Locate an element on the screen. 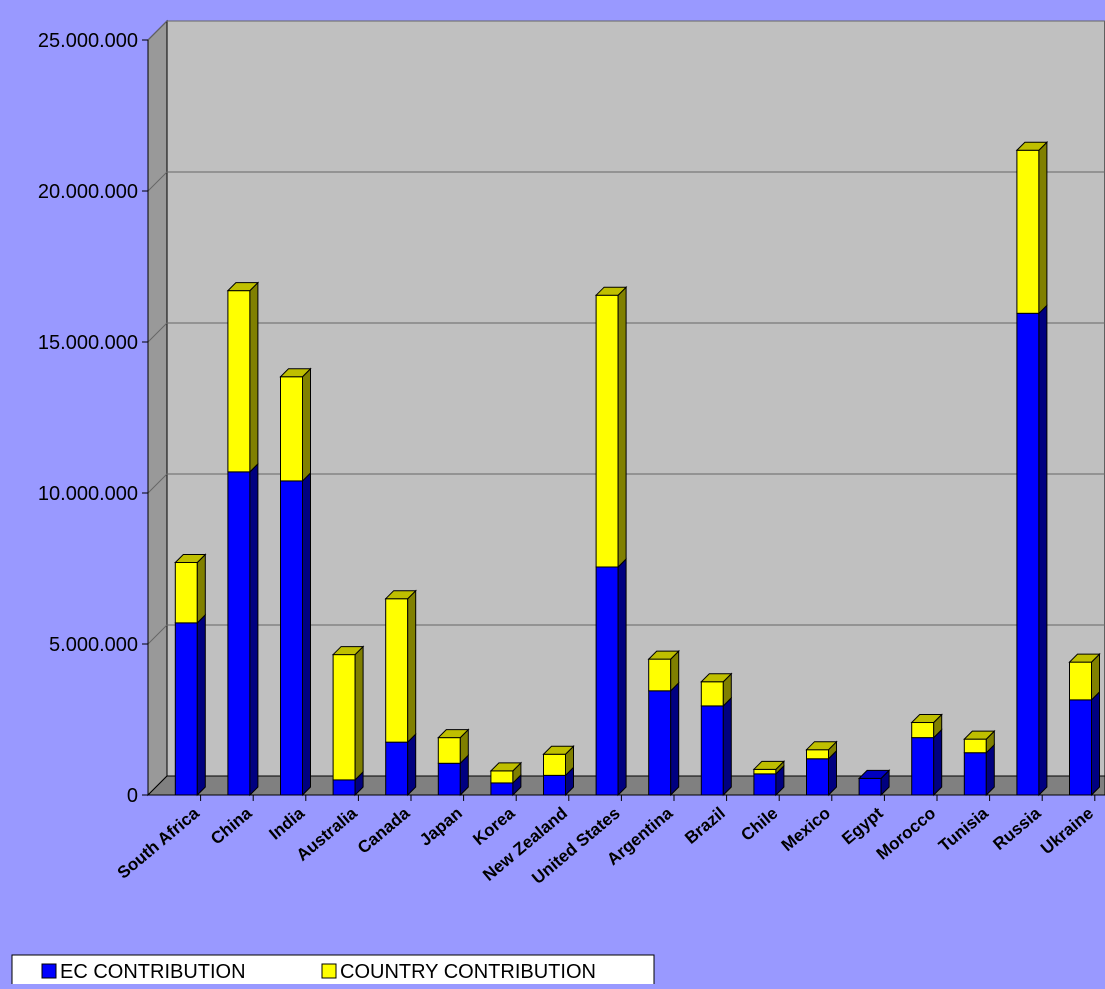  x-tick-label: Chile is located at coordinates (759, 824).